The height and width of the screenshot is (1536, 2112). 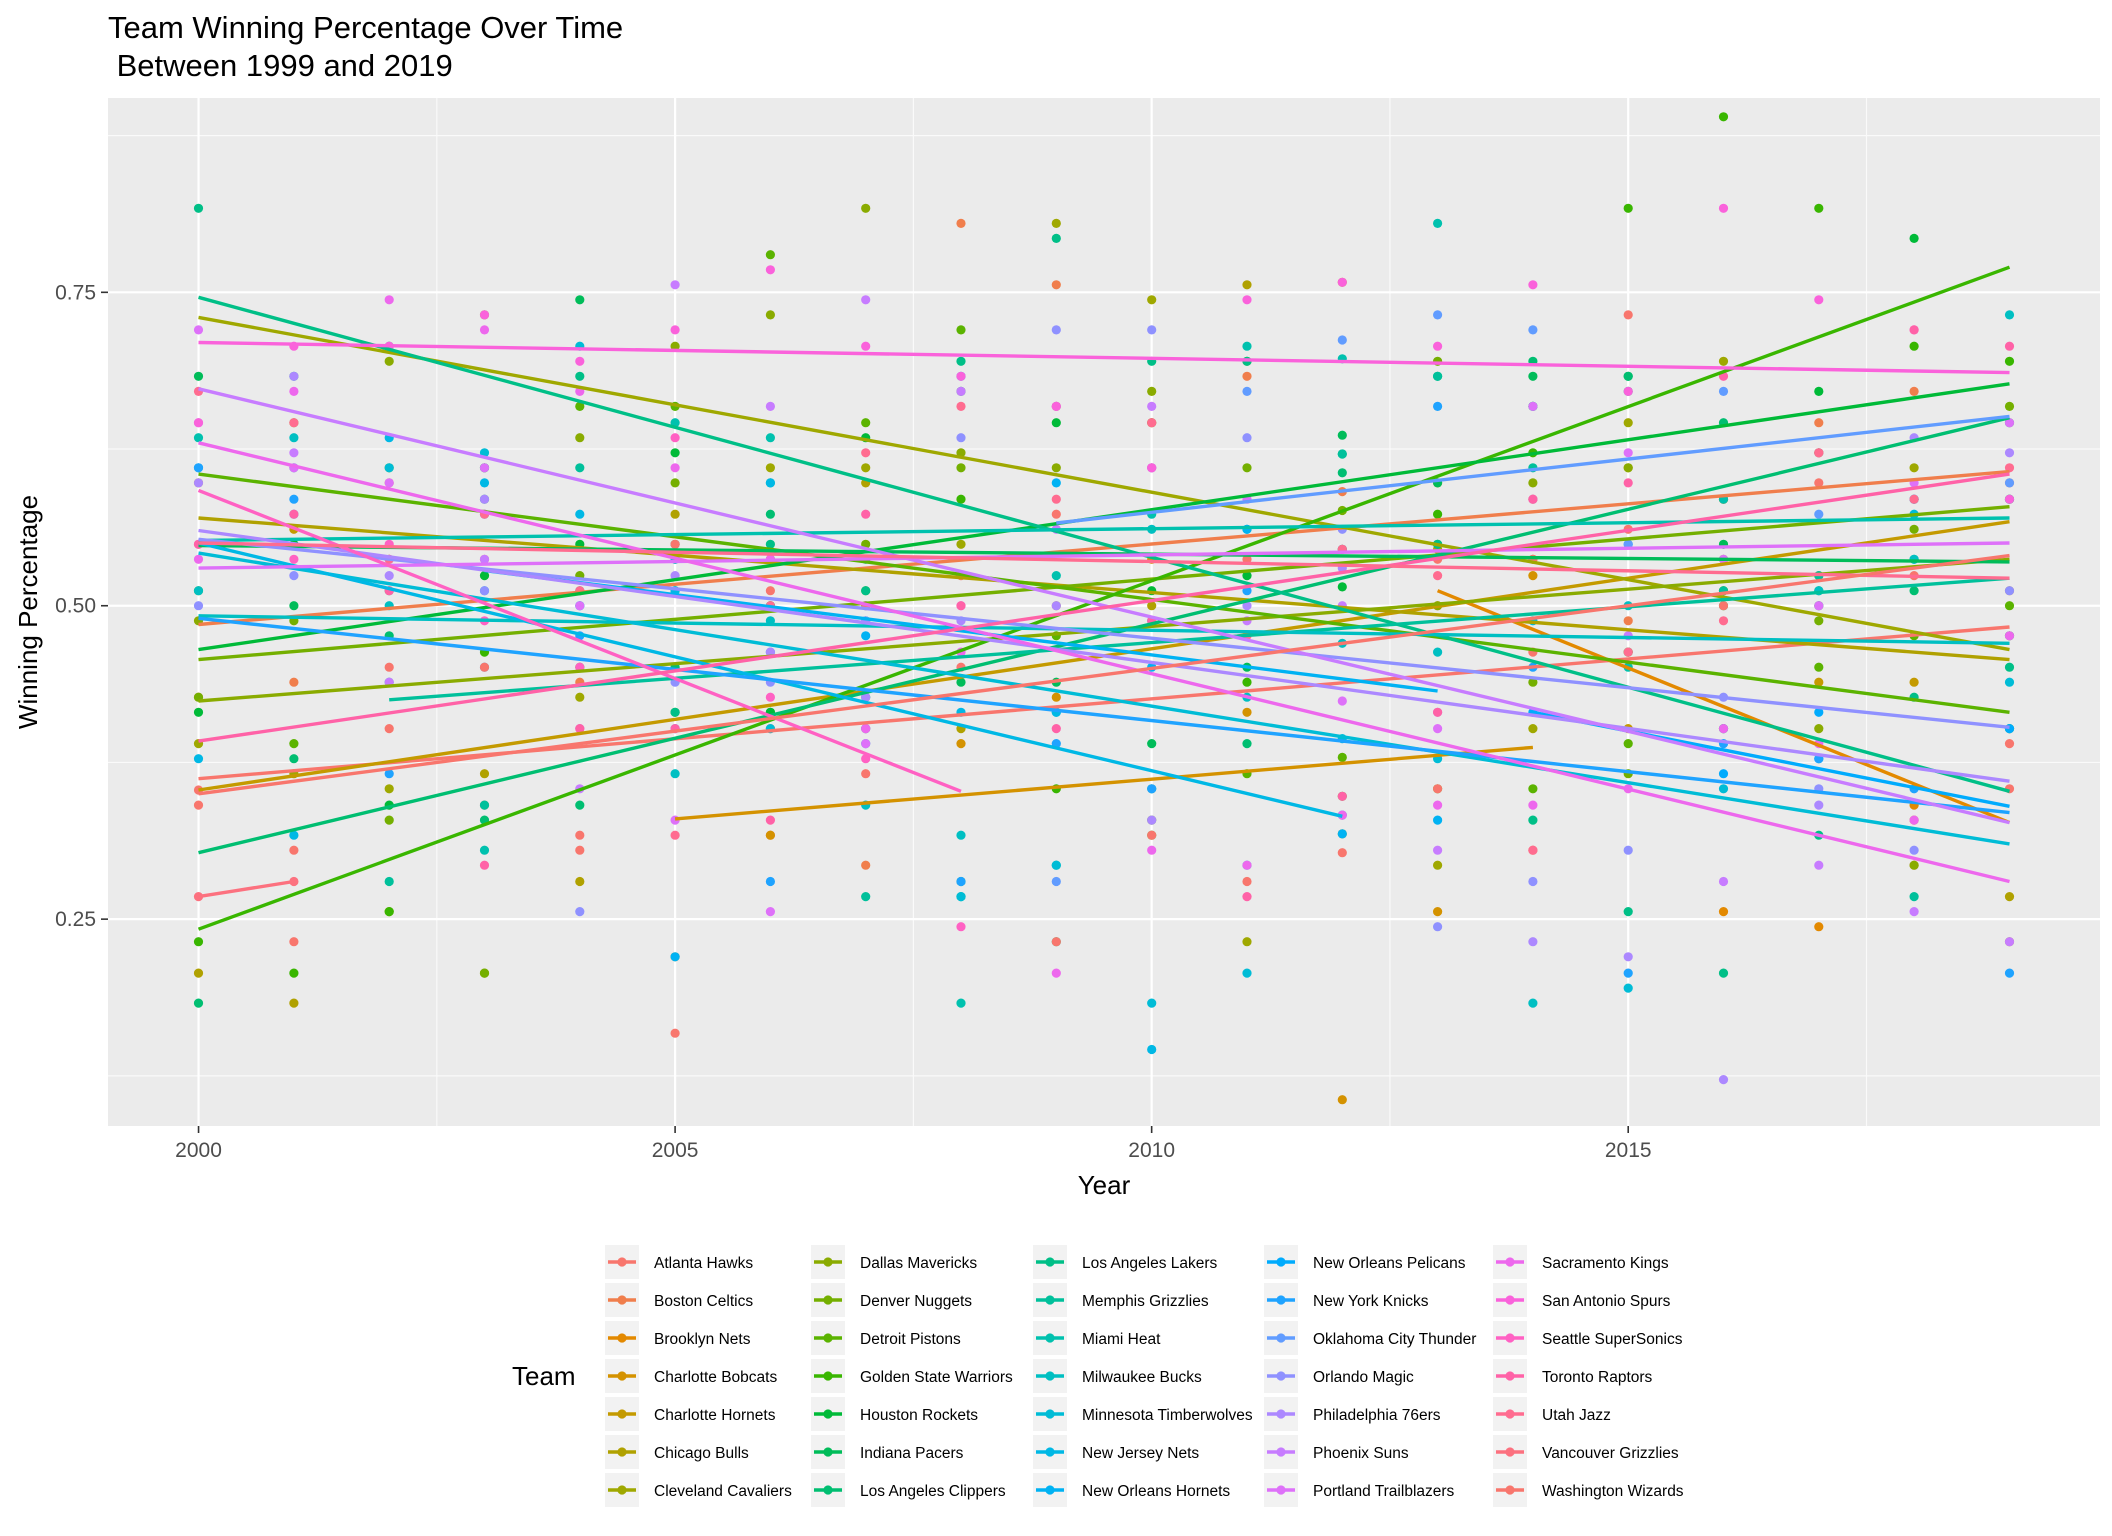 I want to click on x-tick-label: 2000, so click(x=198, y=1150).